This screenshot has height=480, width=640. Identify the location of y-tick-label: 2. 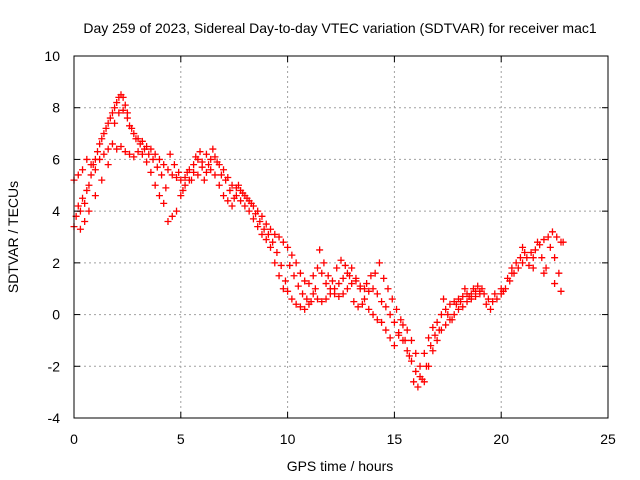
(56, 263).